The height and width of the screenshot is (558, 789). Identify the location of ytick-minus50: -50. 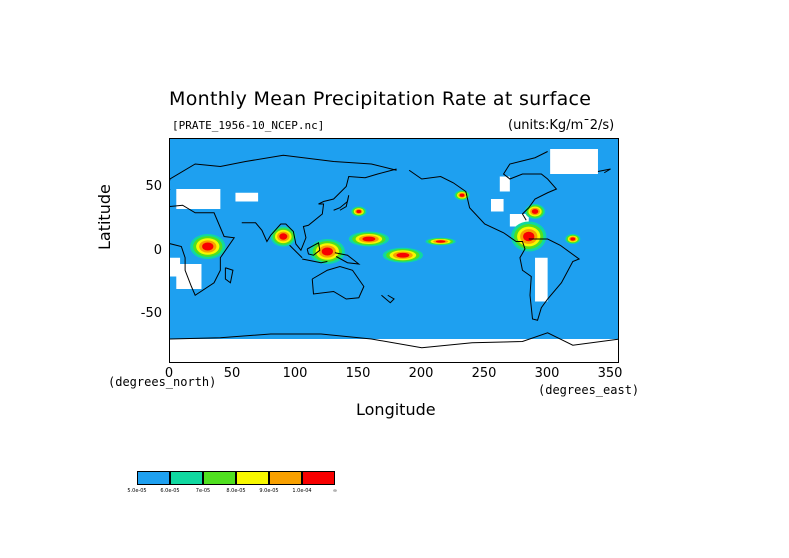
(151, 313).